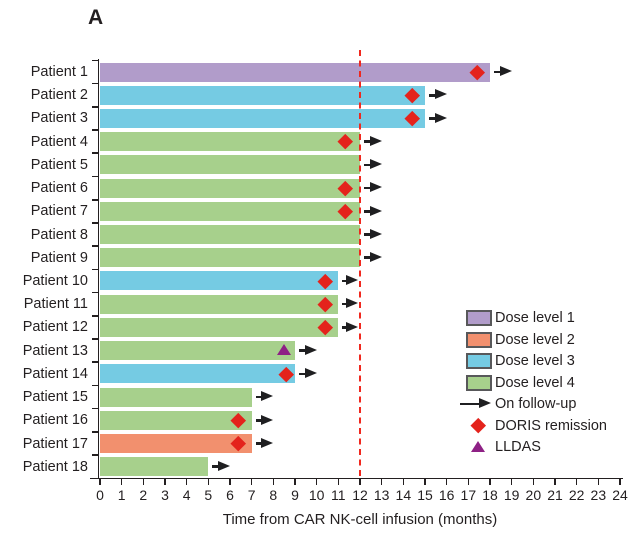 The height and width of the screenshot is (546, 640). I want to click on patient-label: Patient 3, so click(59, 118).